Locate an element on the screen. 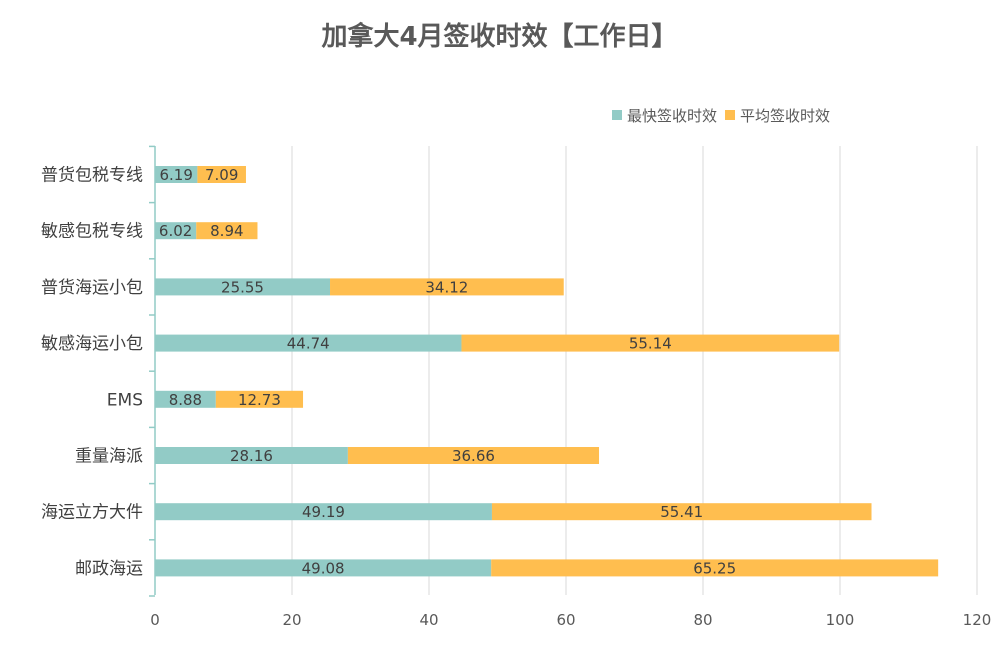 This screenshot has height=654, width=999. legend-swatch-fastest is located at coordinates (617, 115).